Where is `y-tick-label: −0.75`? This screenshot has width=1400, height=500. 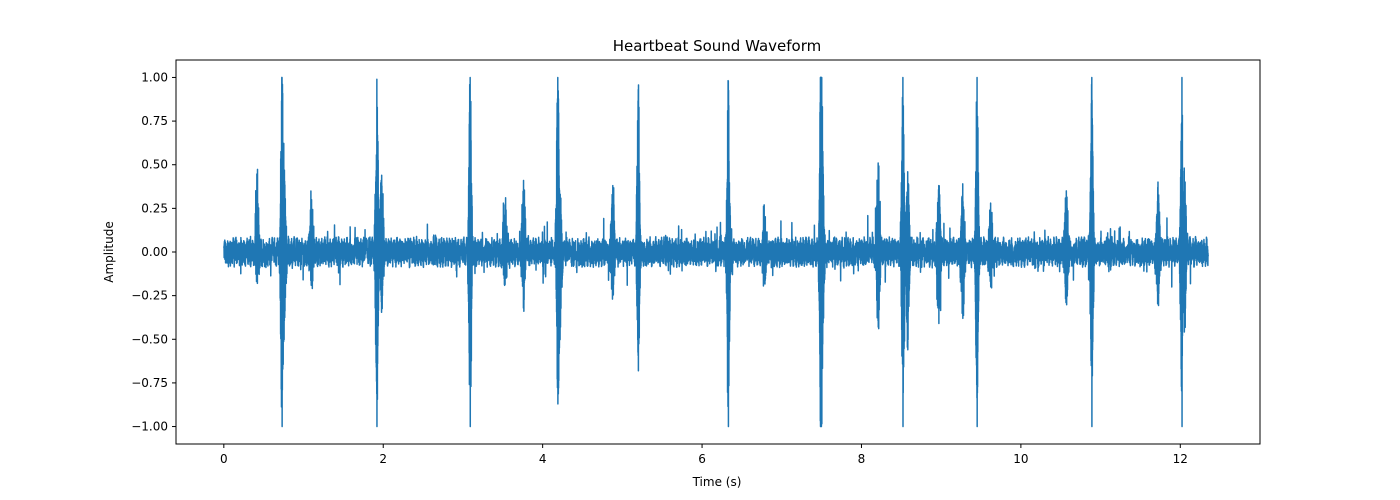
y-tick-label: −0.75 is located at coordinates (149, 383).